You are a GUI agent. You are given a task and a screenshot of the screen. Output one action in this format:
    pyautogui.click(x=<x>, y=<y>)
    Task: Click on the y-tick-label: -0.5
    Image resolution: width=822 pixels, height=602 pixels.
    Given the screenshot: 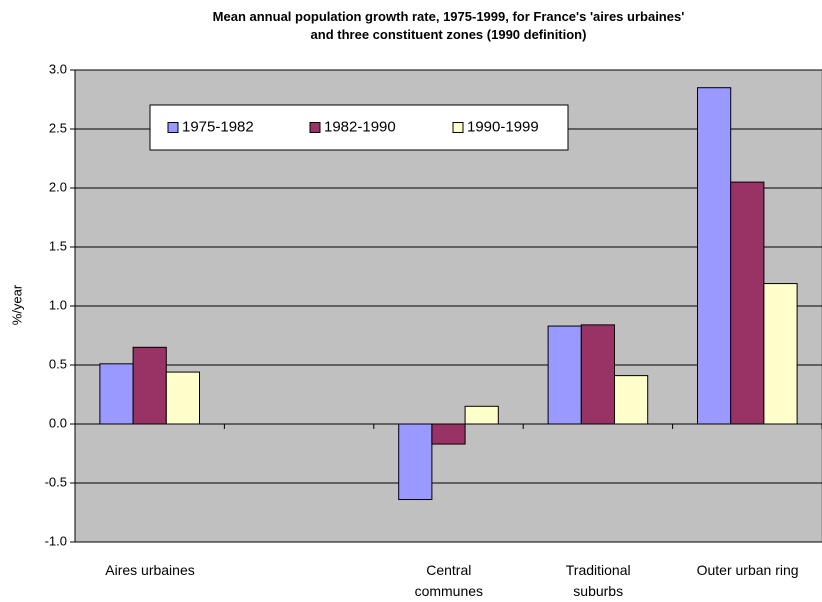 What is the action you would take?
    pyautogui.click(x=56, y=481)
    